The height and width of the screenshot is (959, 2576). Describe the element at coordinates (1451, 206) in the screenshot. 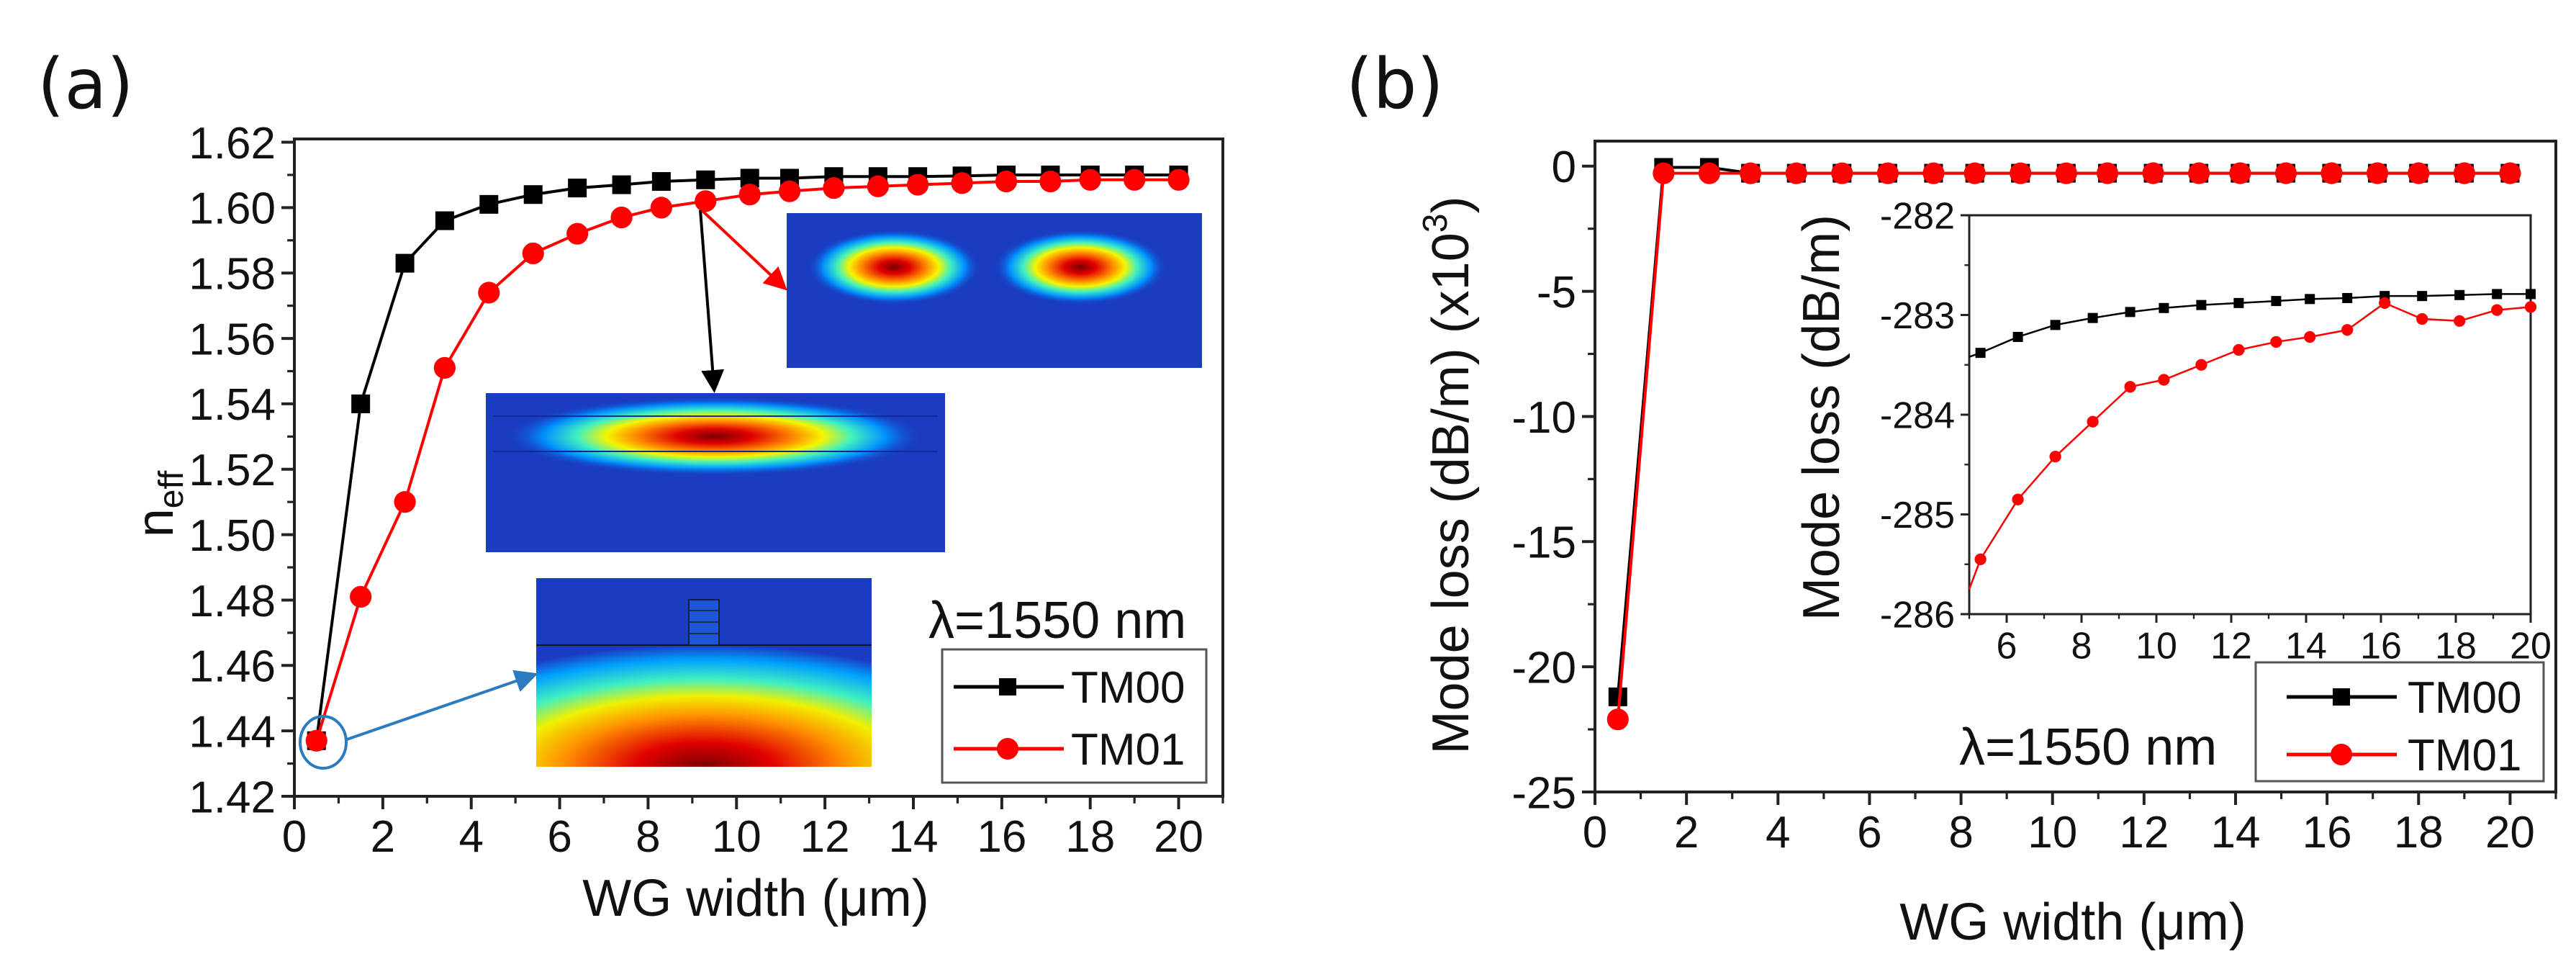

I see `y-axis-title-b-suffix: )` at that location.